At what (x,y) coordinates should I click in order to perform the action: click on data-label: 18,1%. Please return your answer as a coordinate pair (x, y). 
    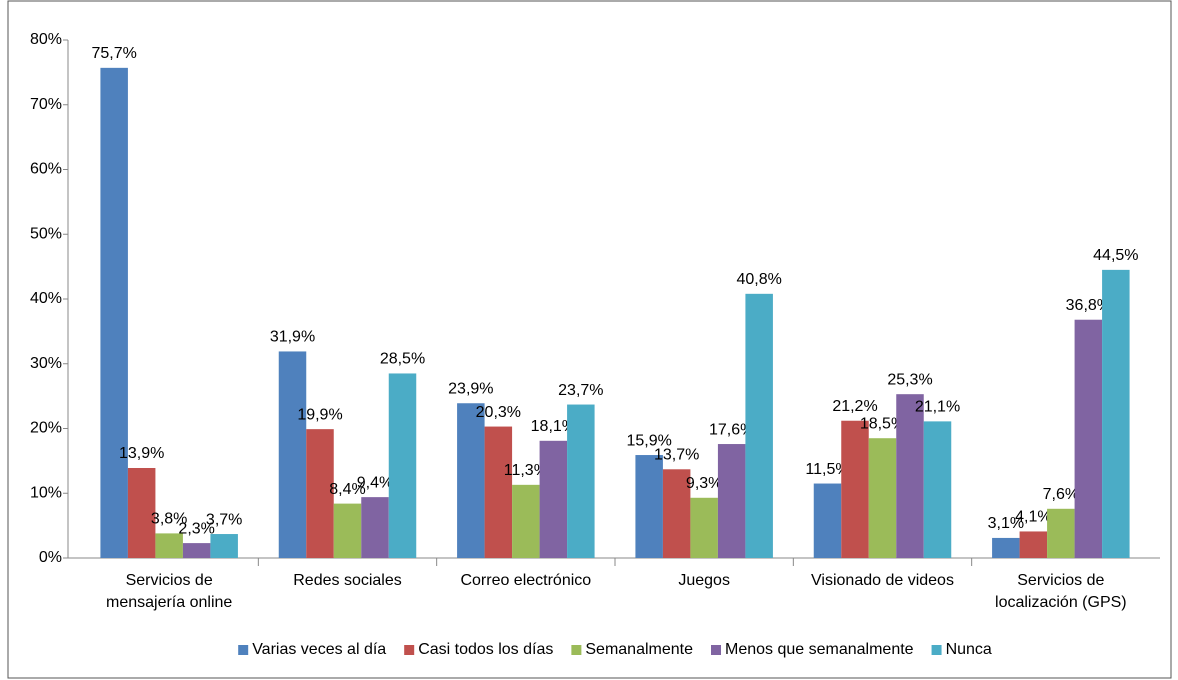
    Looking at the image, I should click on (553, 426).